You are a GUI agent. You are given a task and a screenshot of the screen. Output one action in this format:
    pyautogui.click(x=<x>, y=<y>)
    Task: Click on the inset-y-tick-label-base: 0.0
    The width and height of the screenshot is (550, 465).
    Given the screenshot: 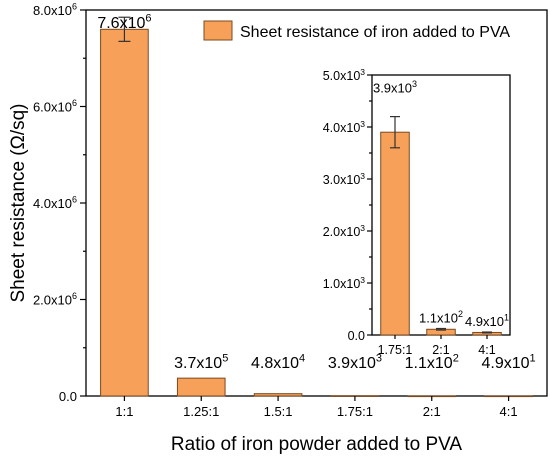 What is the action you would take?
    pyautogui.click(x=356, y=336)
    